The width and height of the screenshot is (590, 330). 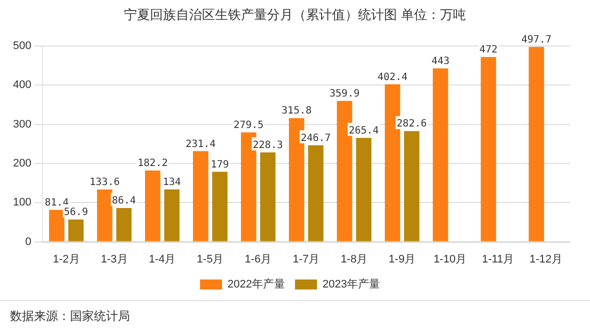 I want to click on x-tick-label: 1-2月, so click(x=66, y=259).